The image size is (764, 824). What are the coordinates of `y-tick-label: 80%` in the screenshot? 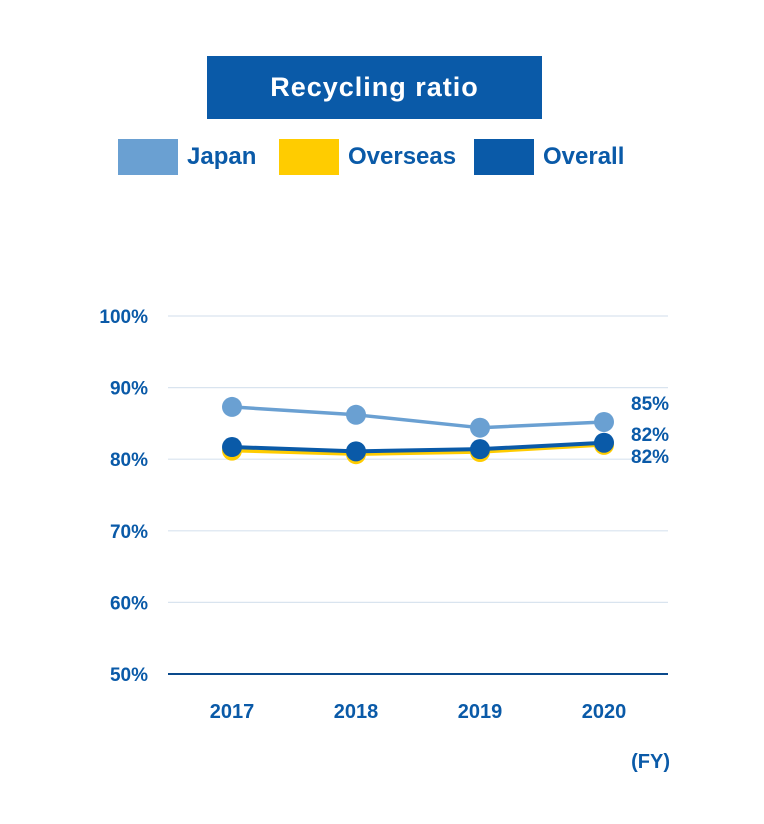 It's located at (129, 460).